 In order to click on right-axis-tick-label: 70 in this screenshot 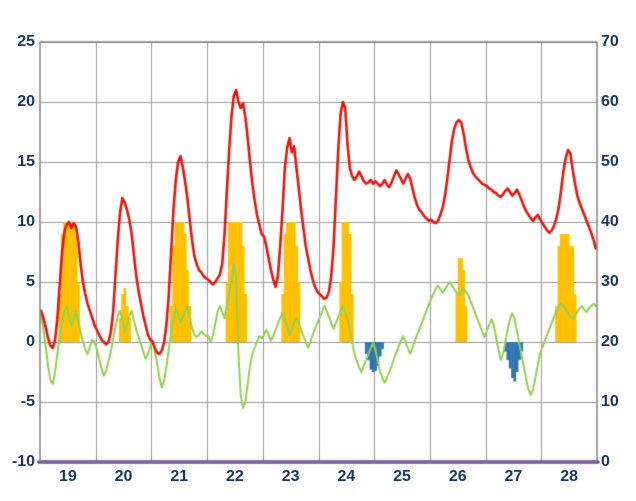, I will do `click(610, 41)`.